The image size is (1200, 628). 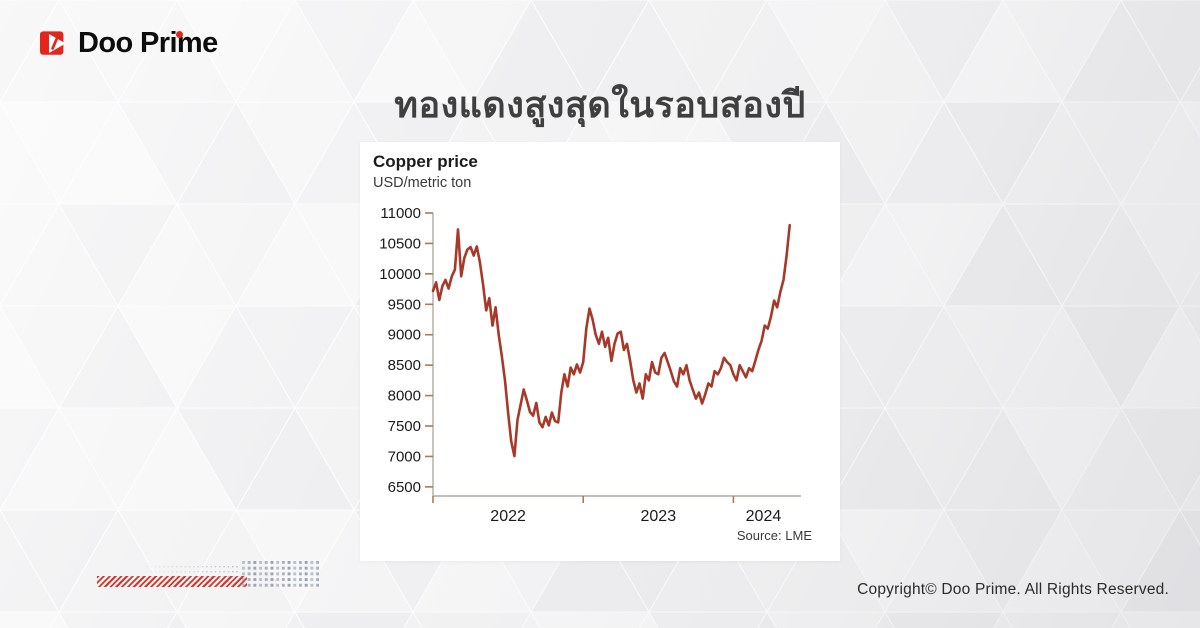 I want to click on svg-text: 9500, so click(x=404, y=304).